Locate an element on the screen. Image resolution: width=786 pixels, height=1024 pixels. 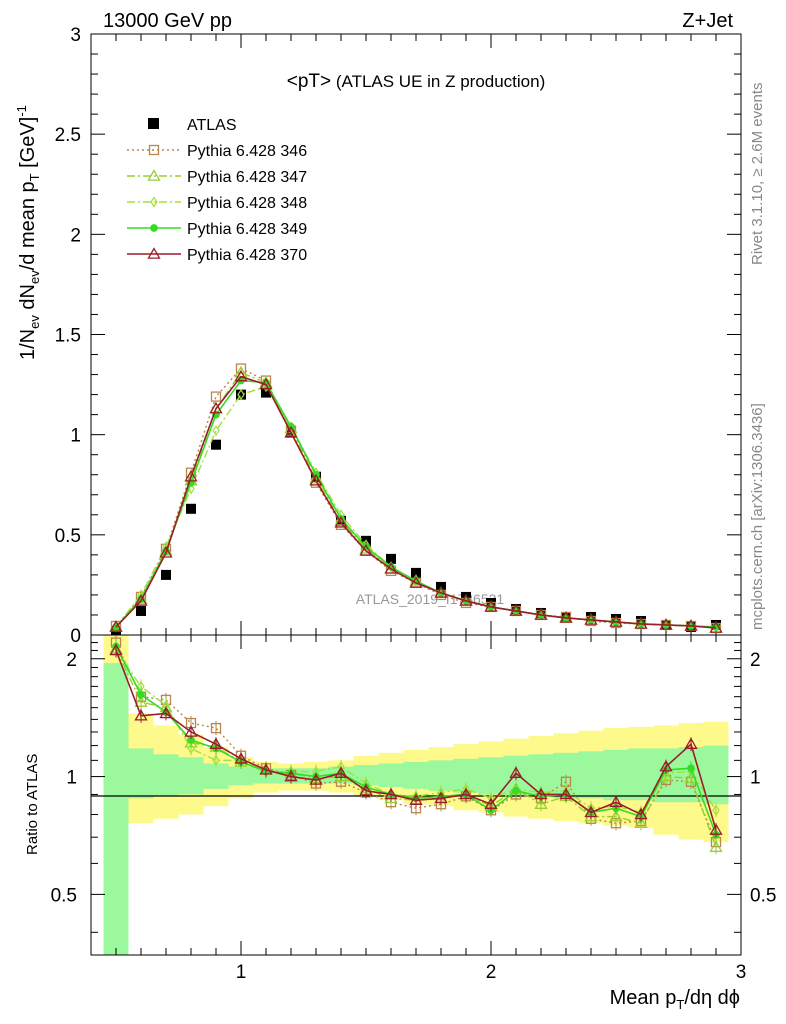
ratio-y-tick-label-right: 1 is located at coordinates (755, 778).